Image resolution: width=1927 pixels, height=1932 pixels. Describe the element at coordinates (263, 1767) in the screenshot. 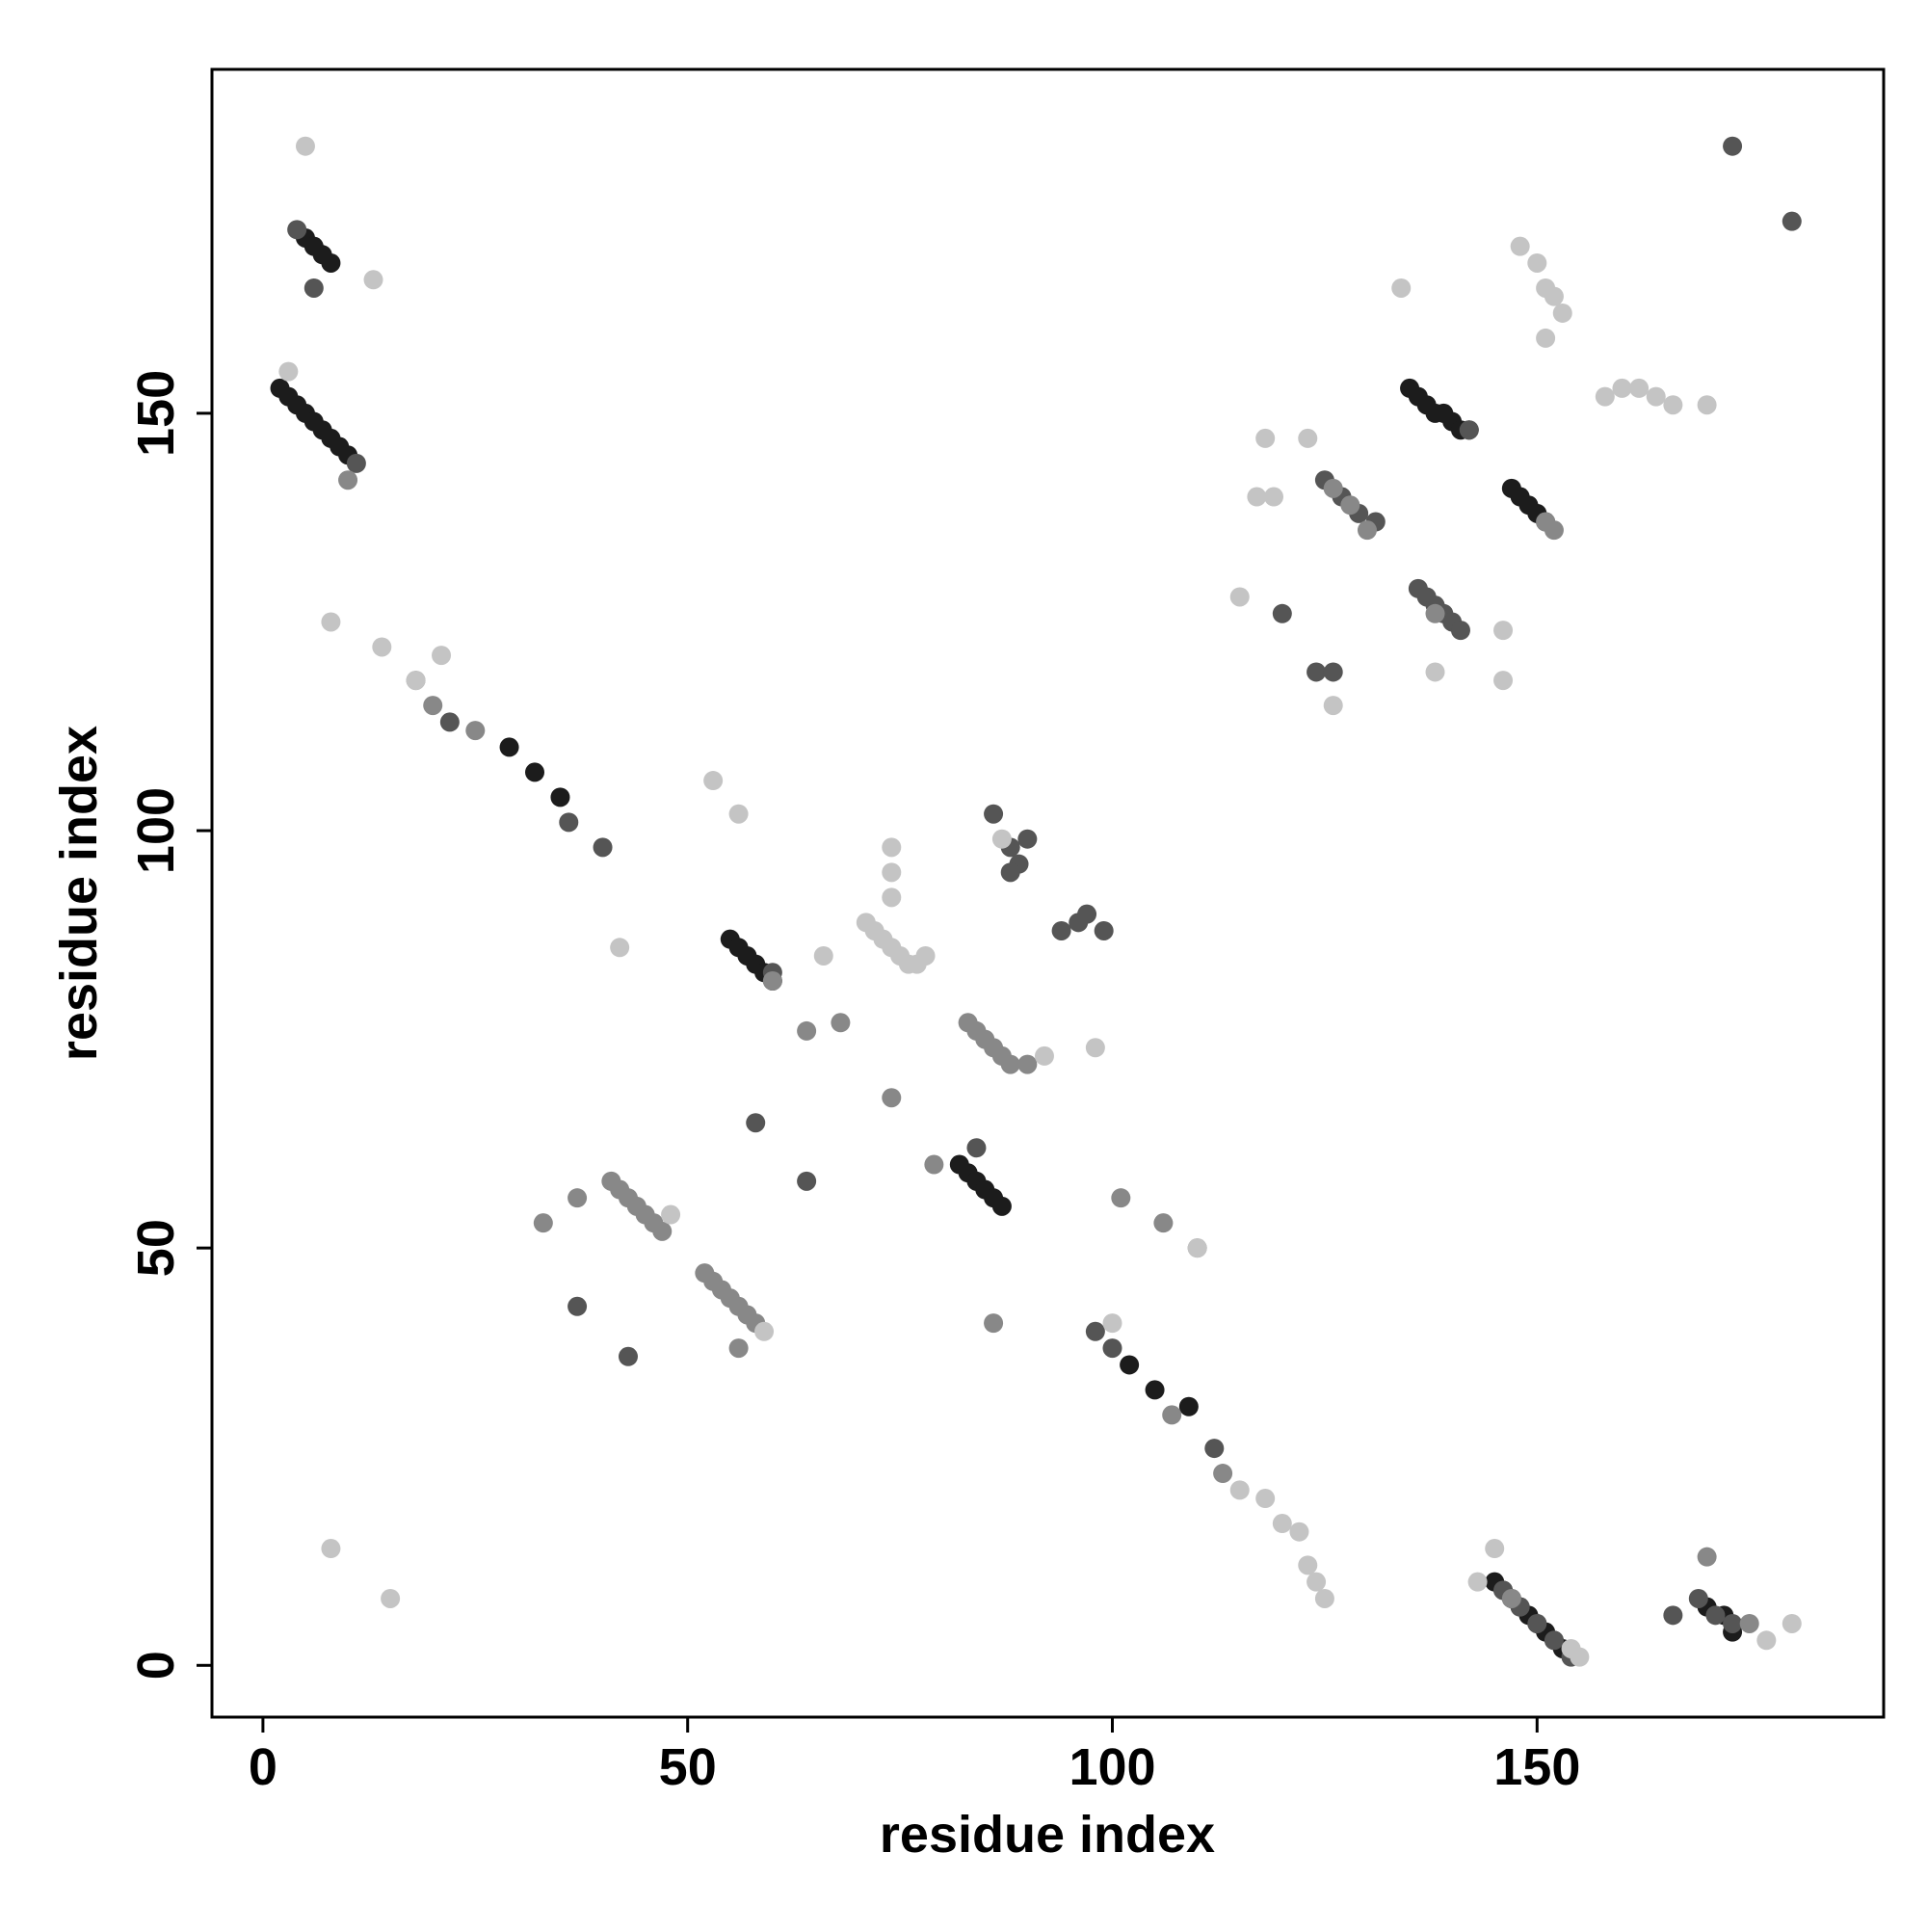

I see `x-tick-label: 0` at that location.